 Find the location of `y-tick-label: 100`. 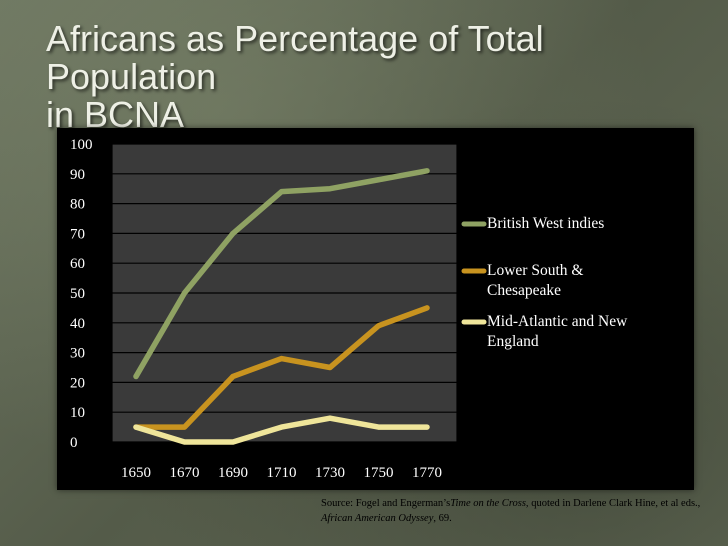

y-tick-label: 100 is located at coordinates (81, 145).